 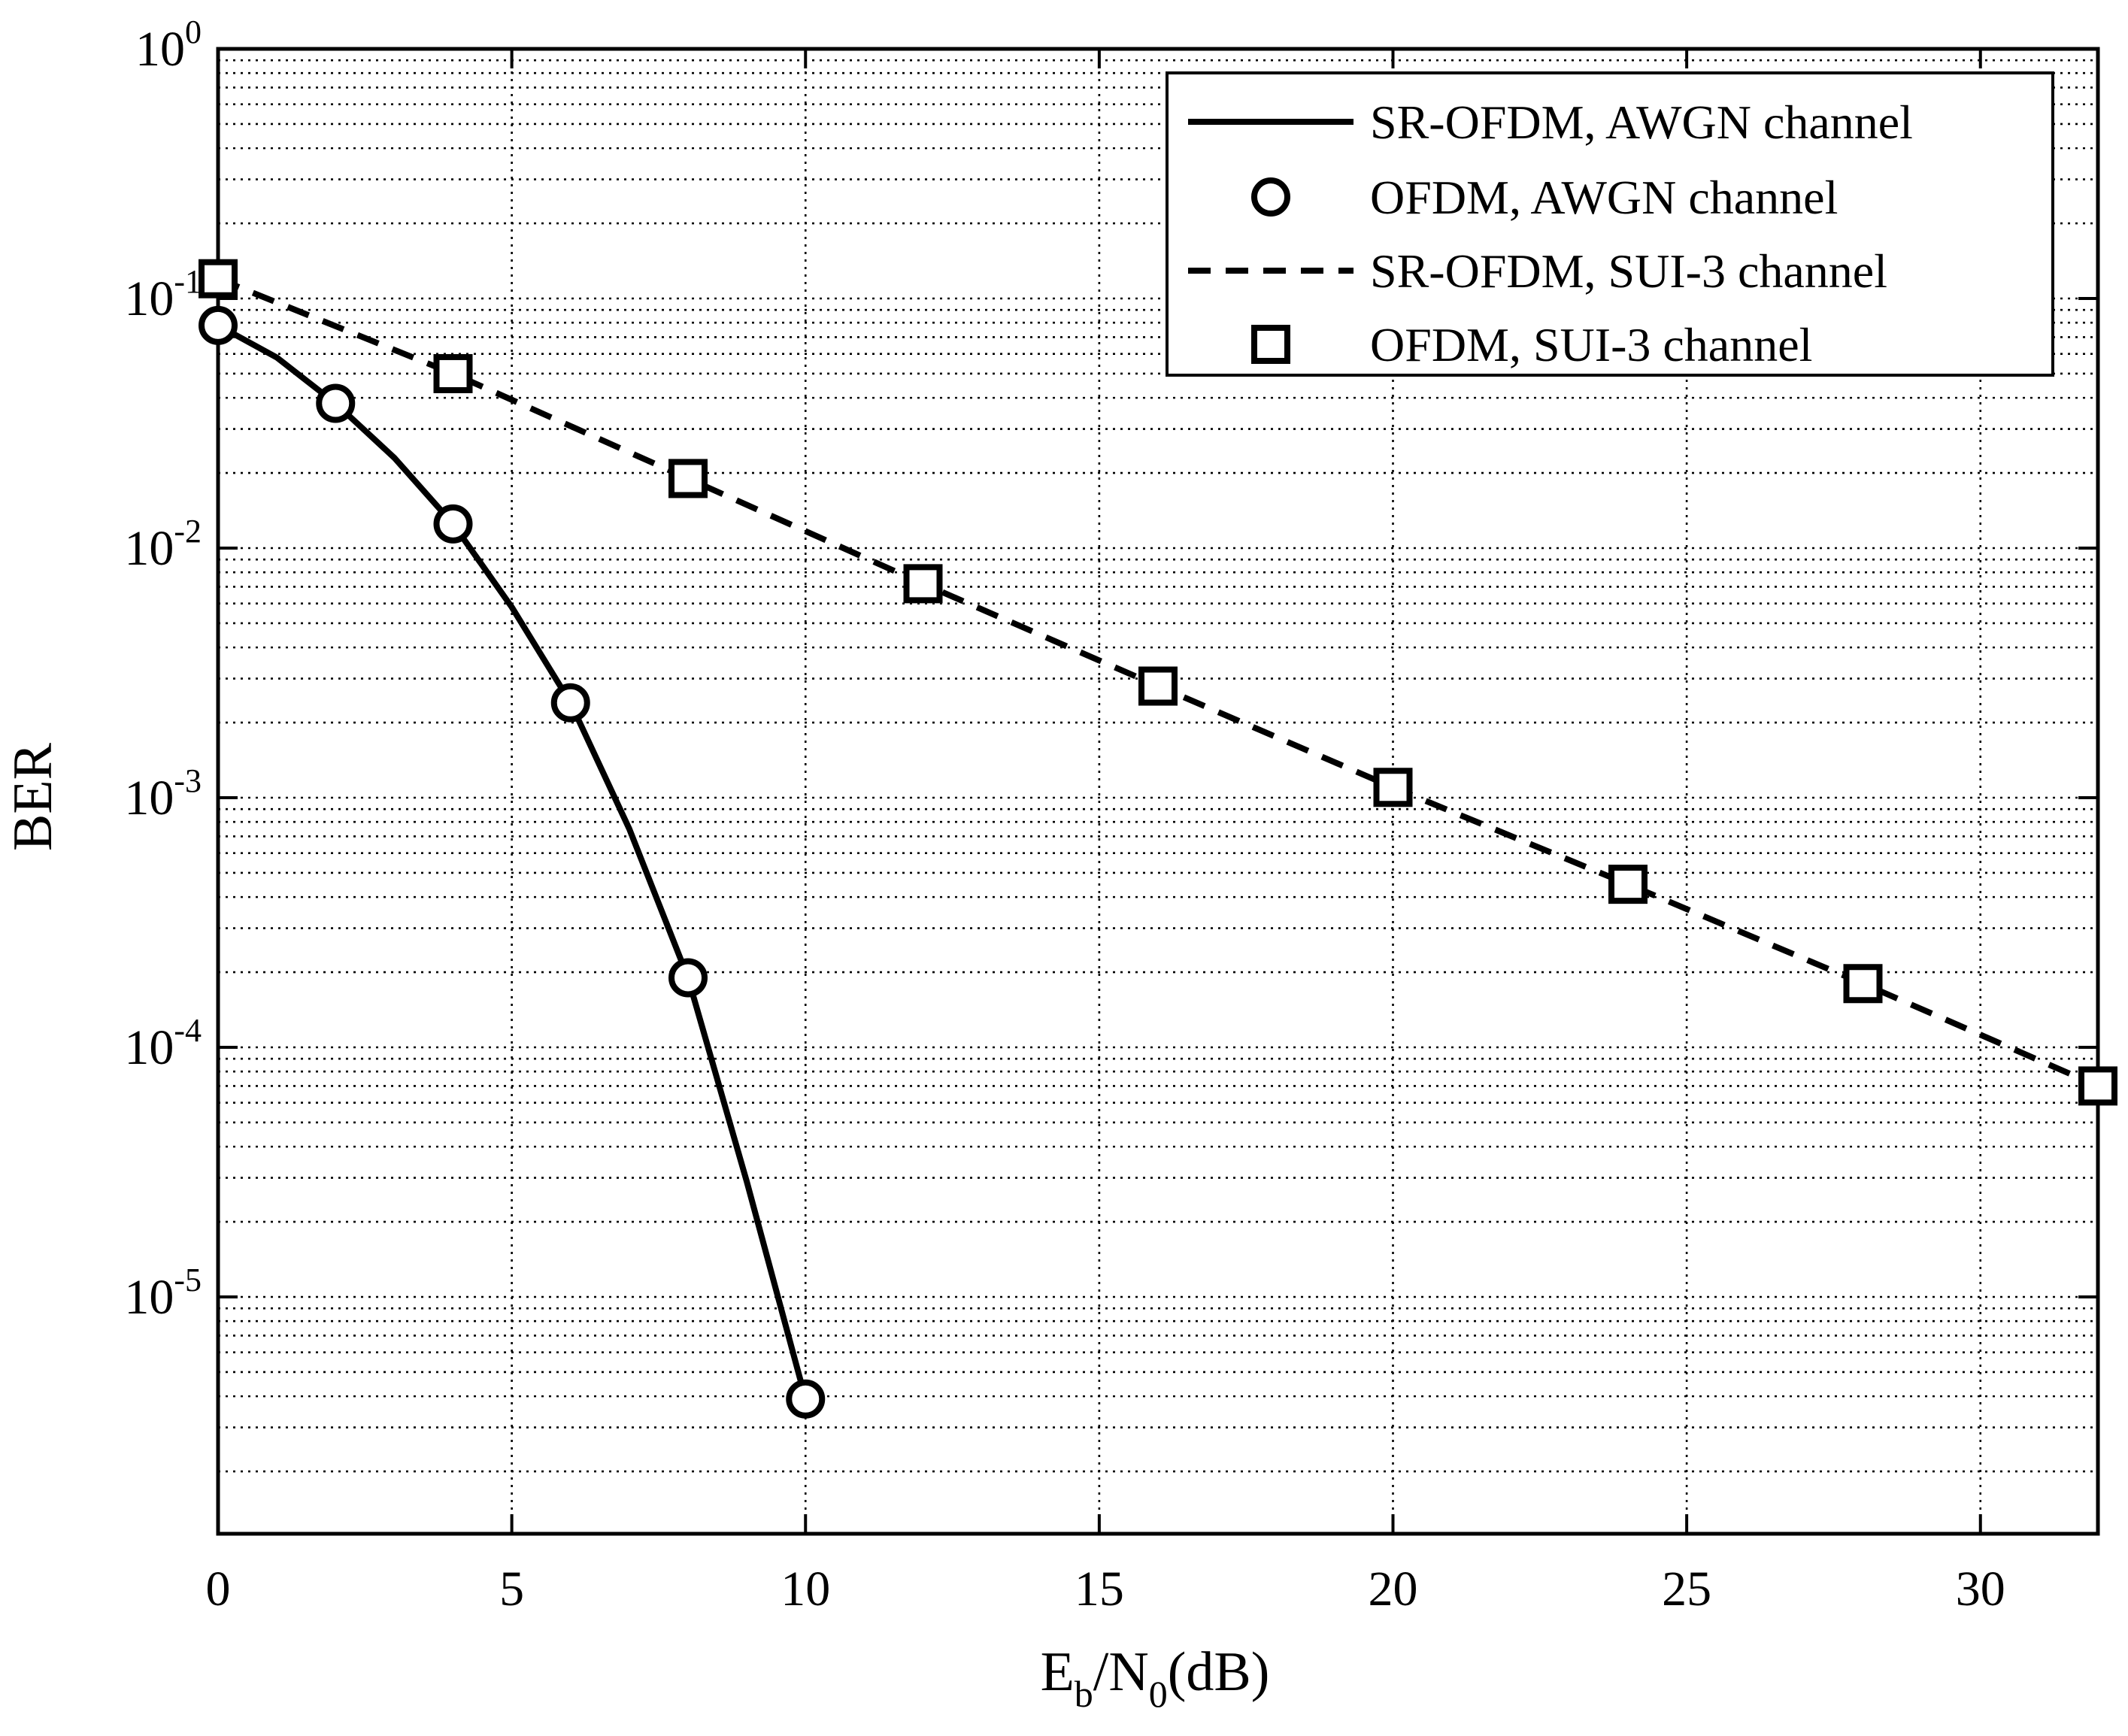 I want to click on x-label-sub-b: b, so click(x=1084, y=1694).